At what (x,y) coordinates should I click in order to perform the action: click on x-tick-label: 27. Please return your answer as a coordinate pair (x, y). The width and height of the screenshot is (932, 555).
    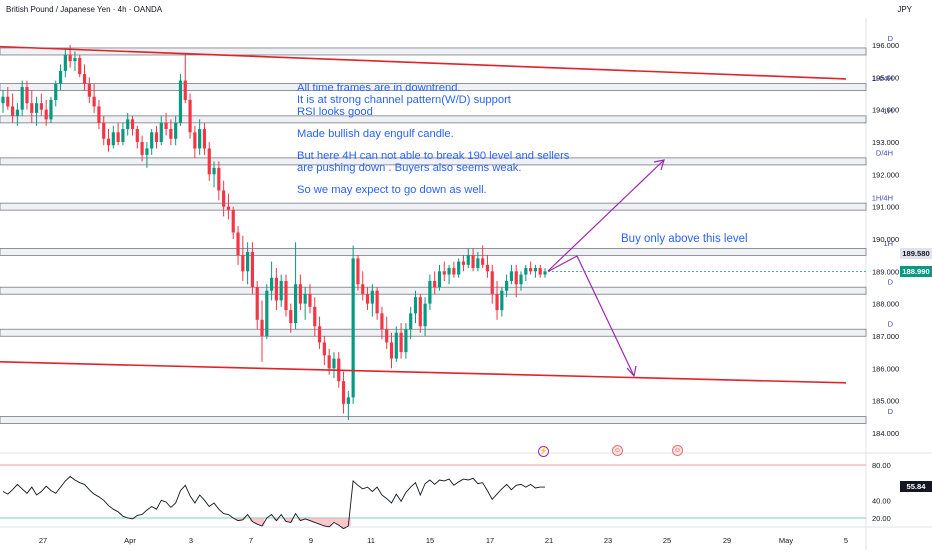
    Looking at the image, I should click on (43, 540).